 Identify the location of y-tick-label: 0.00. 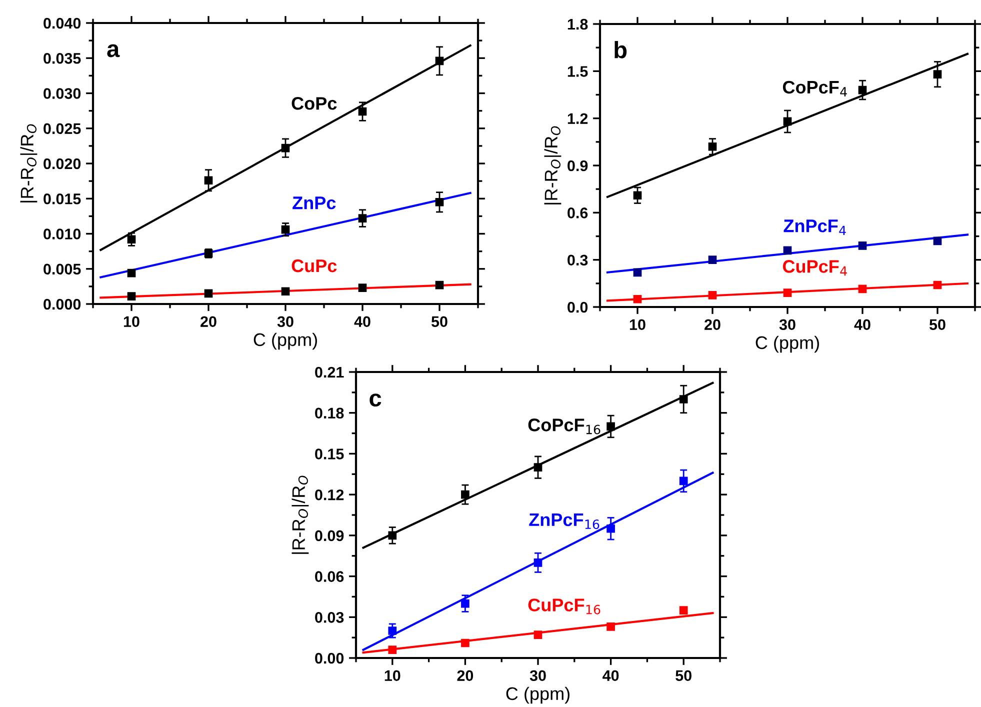
(329, 658).